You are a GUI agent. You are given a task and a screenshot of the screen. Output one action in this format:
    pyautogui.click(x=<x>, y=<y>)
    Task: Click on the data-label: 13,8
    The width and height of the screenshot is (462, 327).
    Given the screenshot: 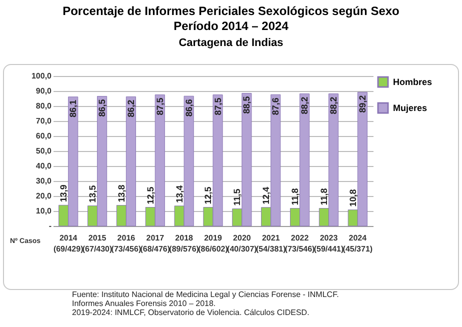 What is the action you would take?
    pyautogui.click(x=121, y=193)
    